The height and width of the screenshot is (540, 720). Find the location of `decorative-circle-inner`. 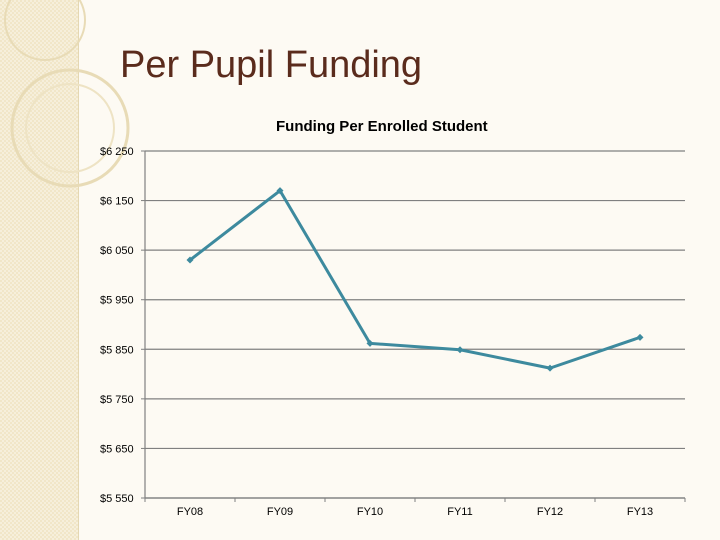

decorative-circle-inner is located at coordinates (70, 128).